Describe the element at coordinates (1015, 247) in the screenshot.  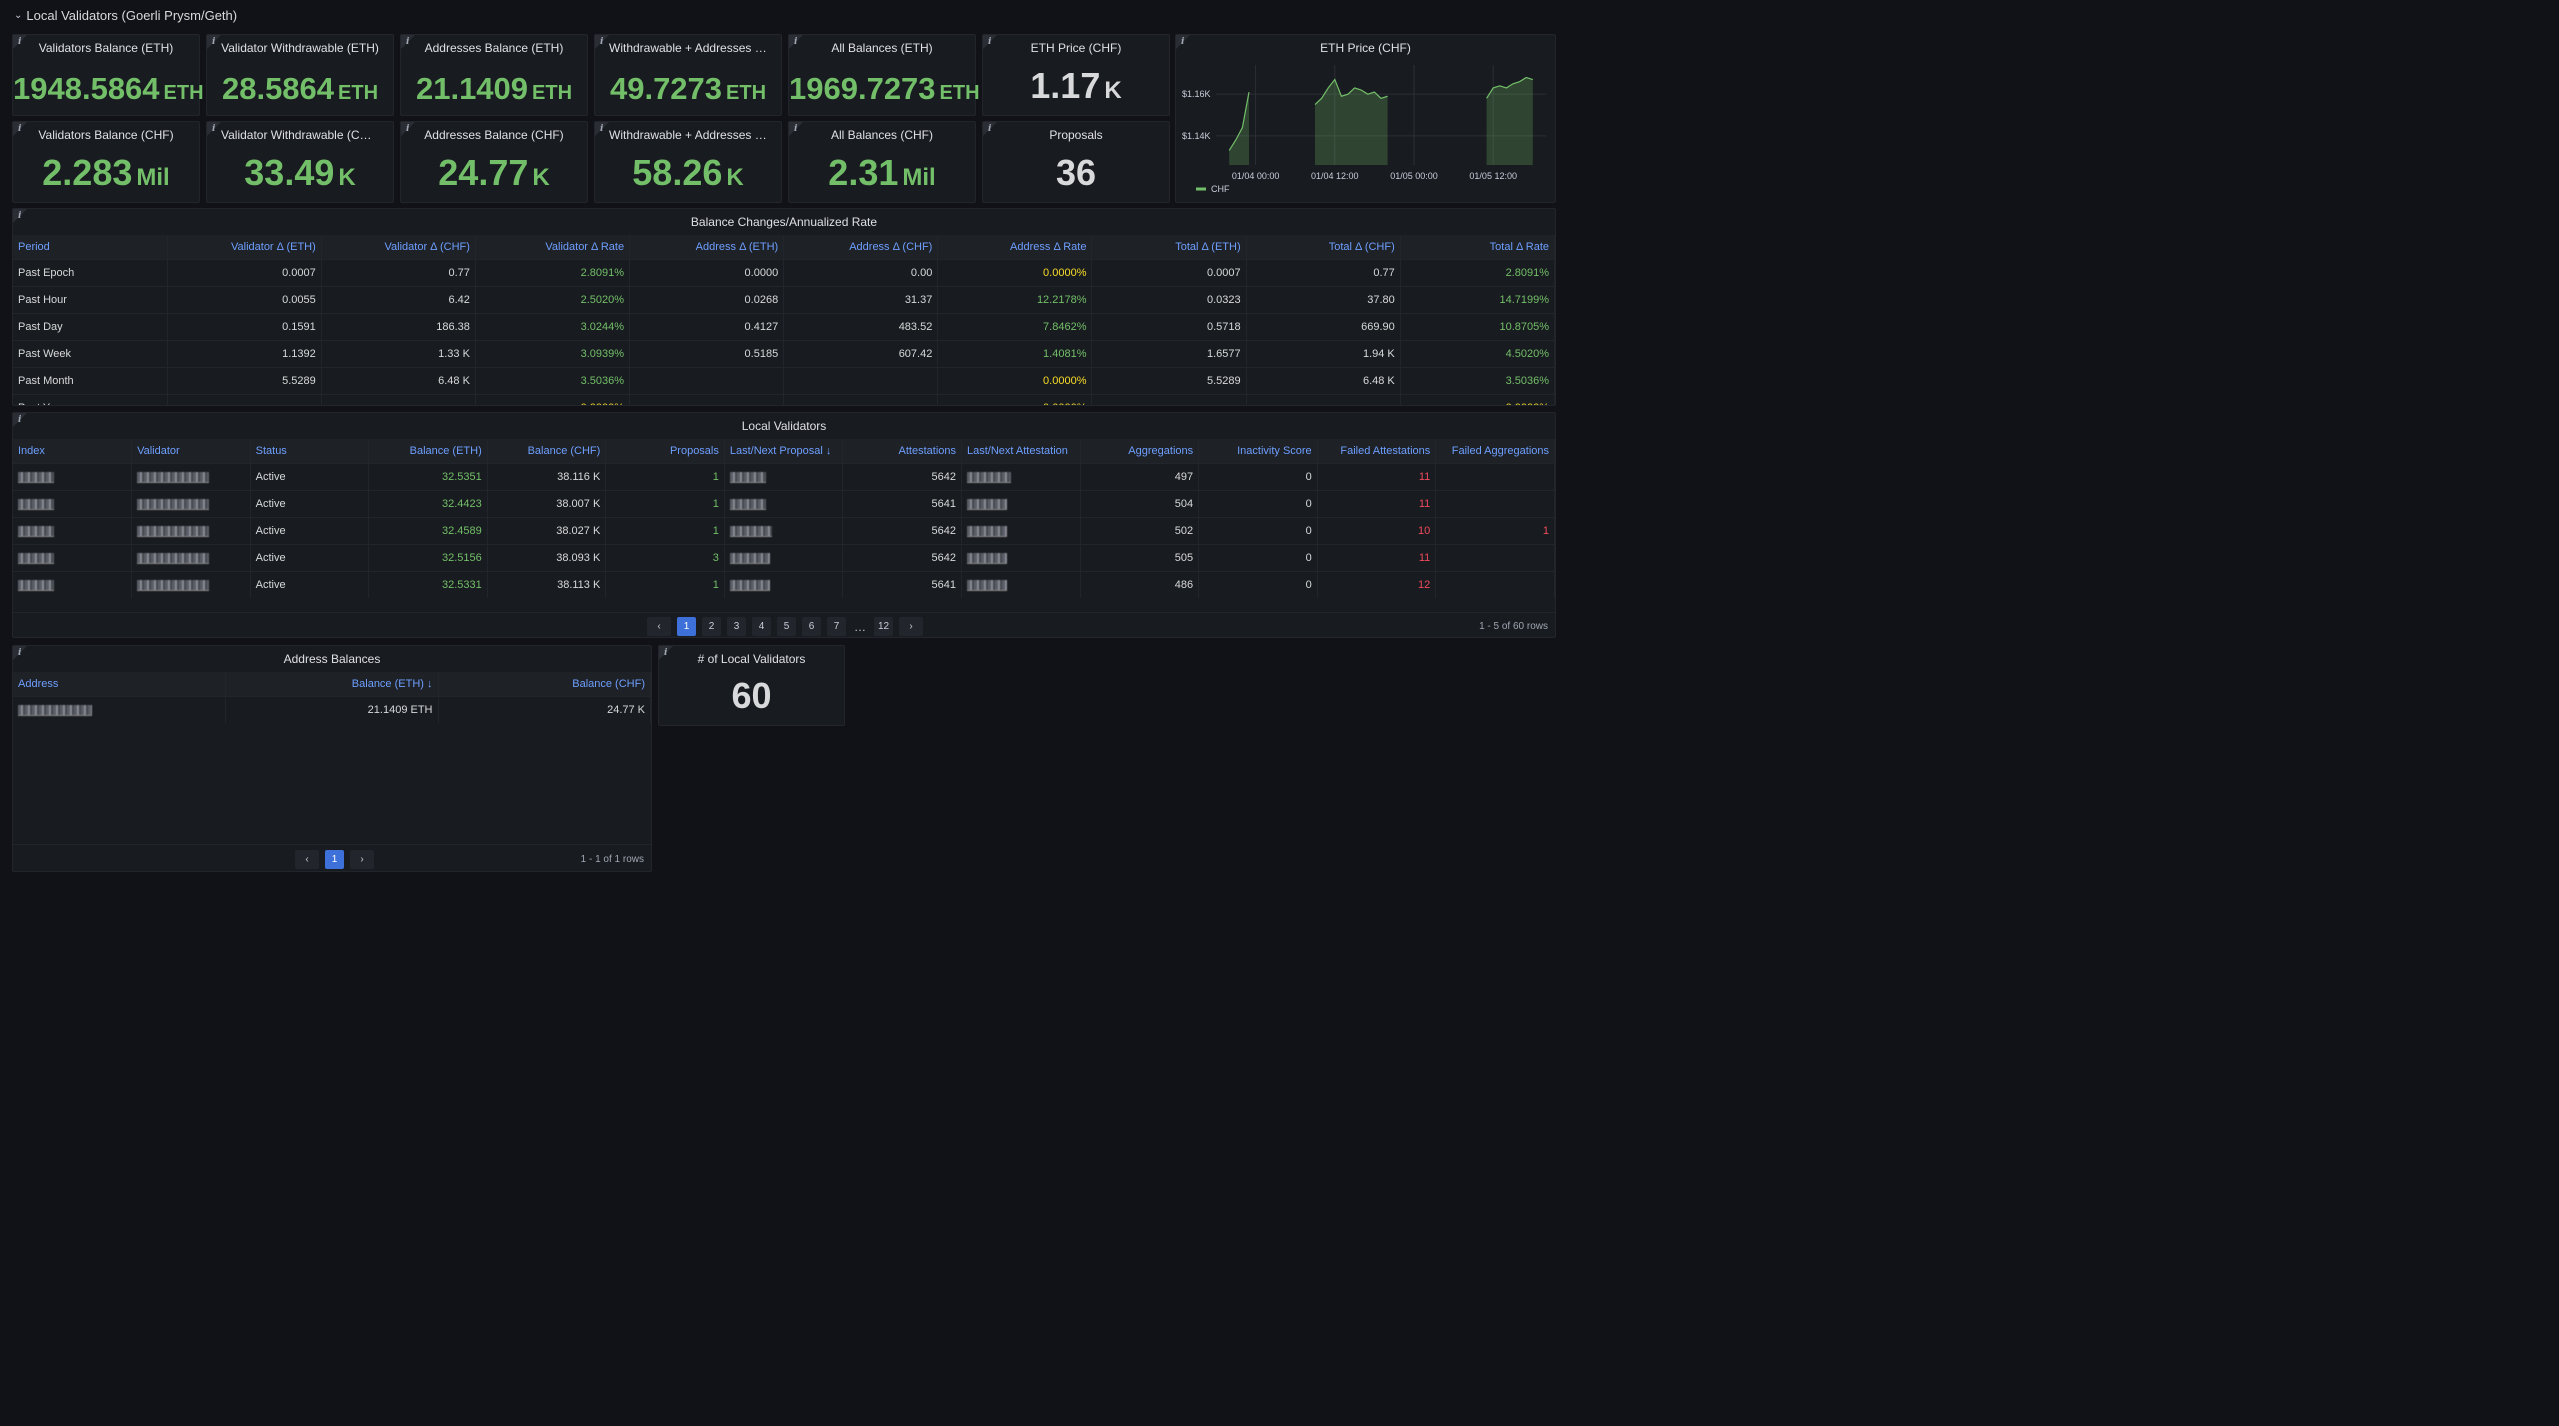
I see `column-header: Address Δ Rate` at that location.